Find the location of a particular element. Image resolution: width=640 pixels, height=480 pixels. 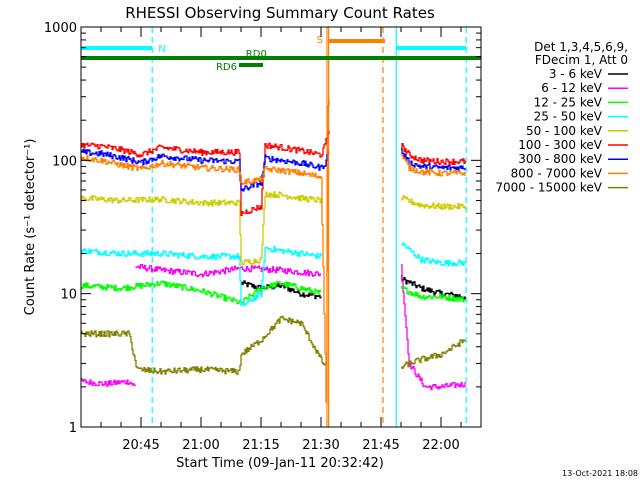

y-tick-label: 100 is located at coordinates (64, 161).